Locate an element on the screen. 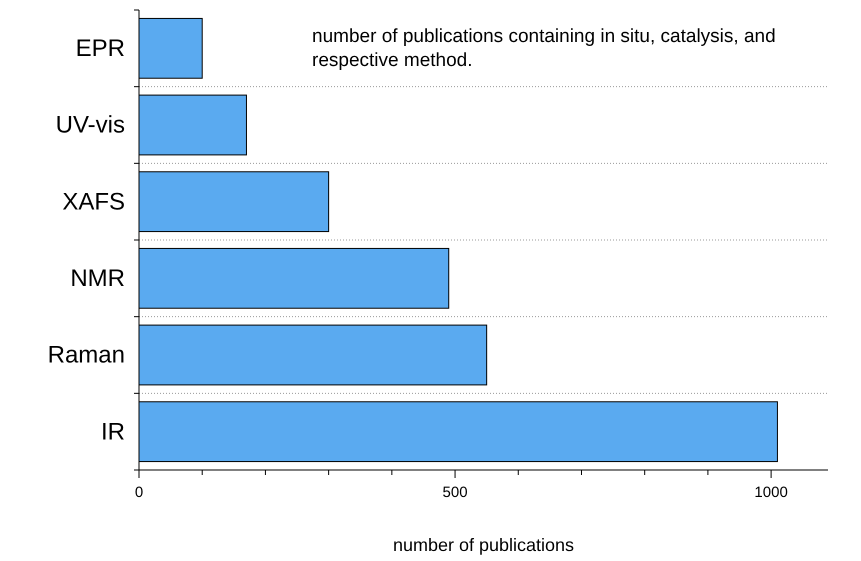 The width and height of the screenshot is (861, 561). x-axis-title: number of publications is located at coordinates (483, 545).